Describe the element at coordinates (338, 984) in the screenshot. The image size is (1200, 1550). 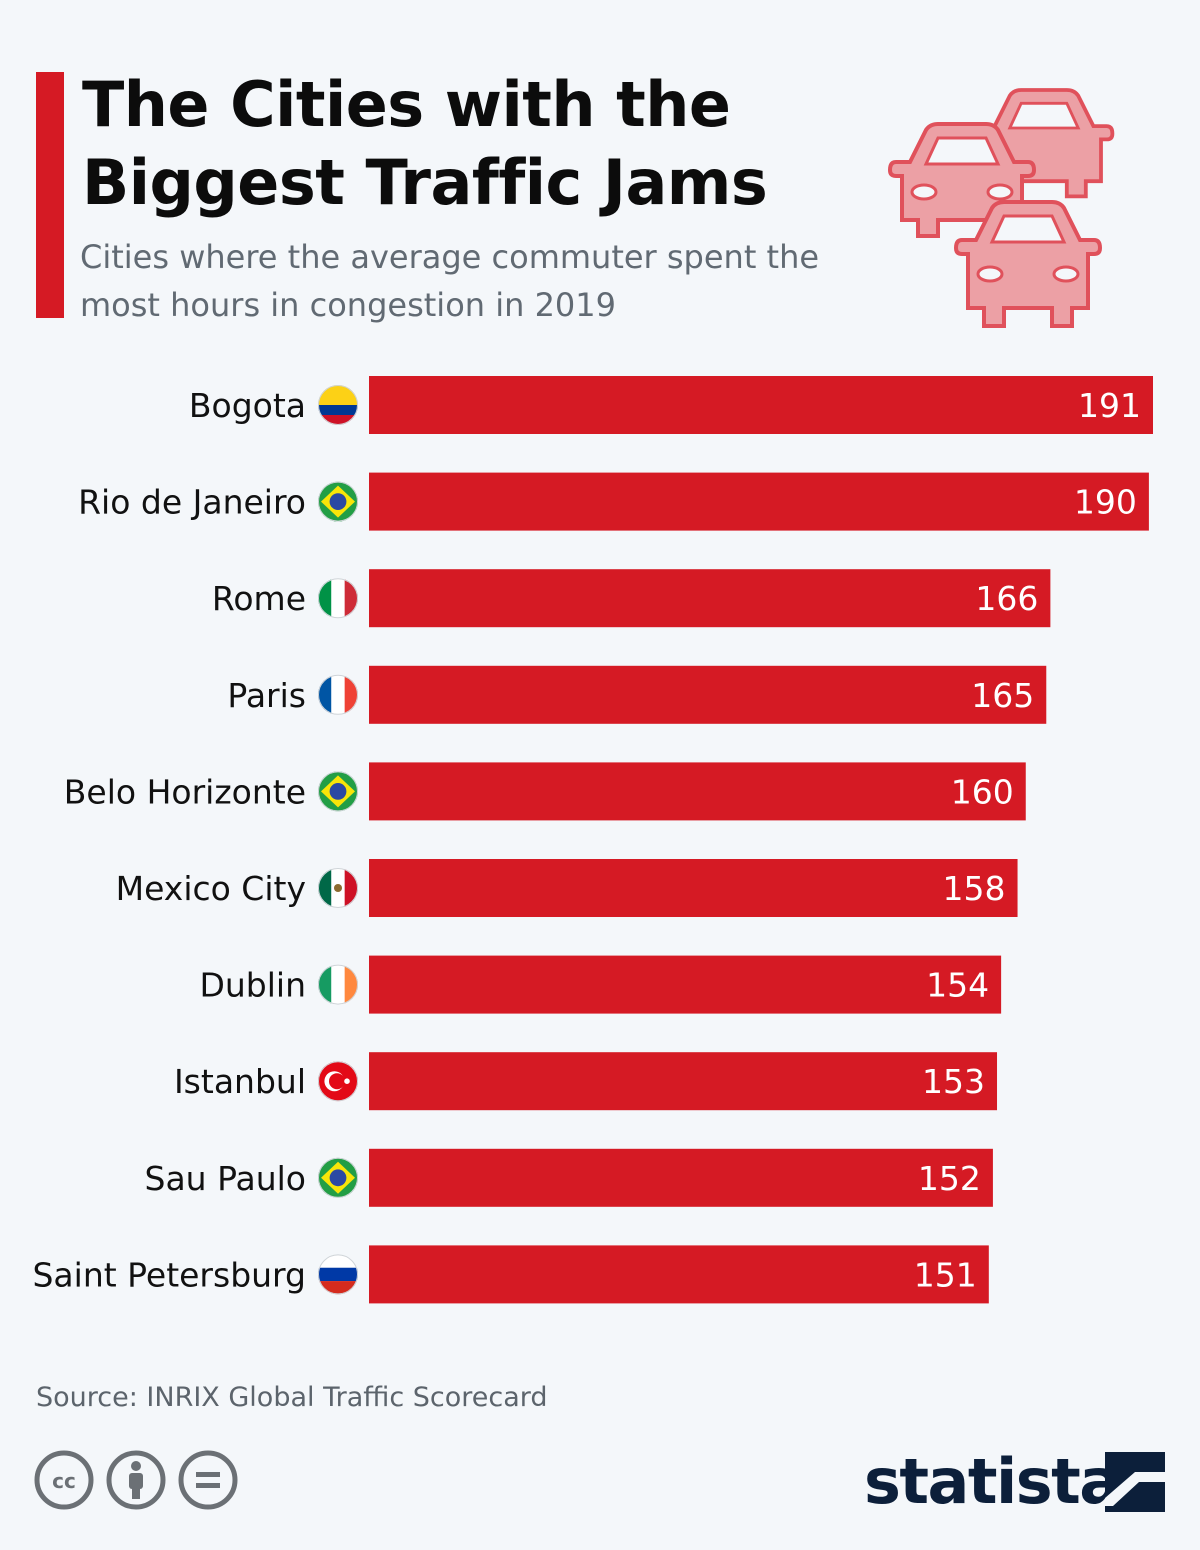
I see `ireland-flag-icon` at that location.